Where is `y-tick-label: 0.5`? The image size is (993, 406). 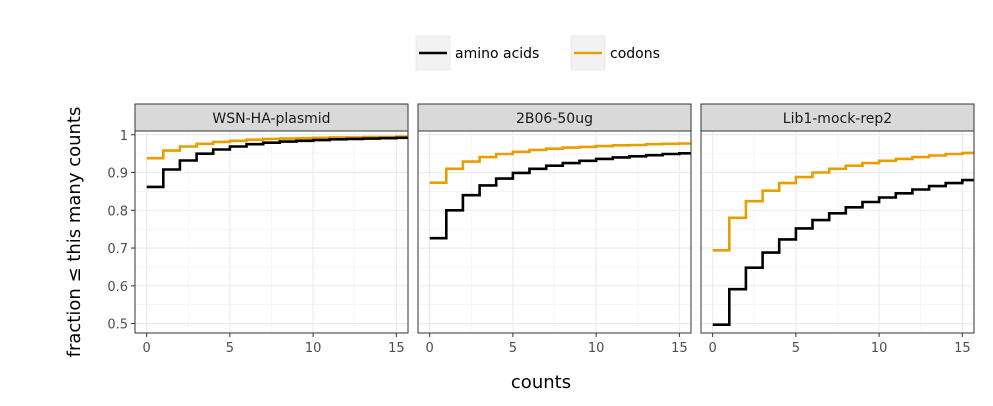 y-tick-label: 0.5 is located at coordinates (117, 325).